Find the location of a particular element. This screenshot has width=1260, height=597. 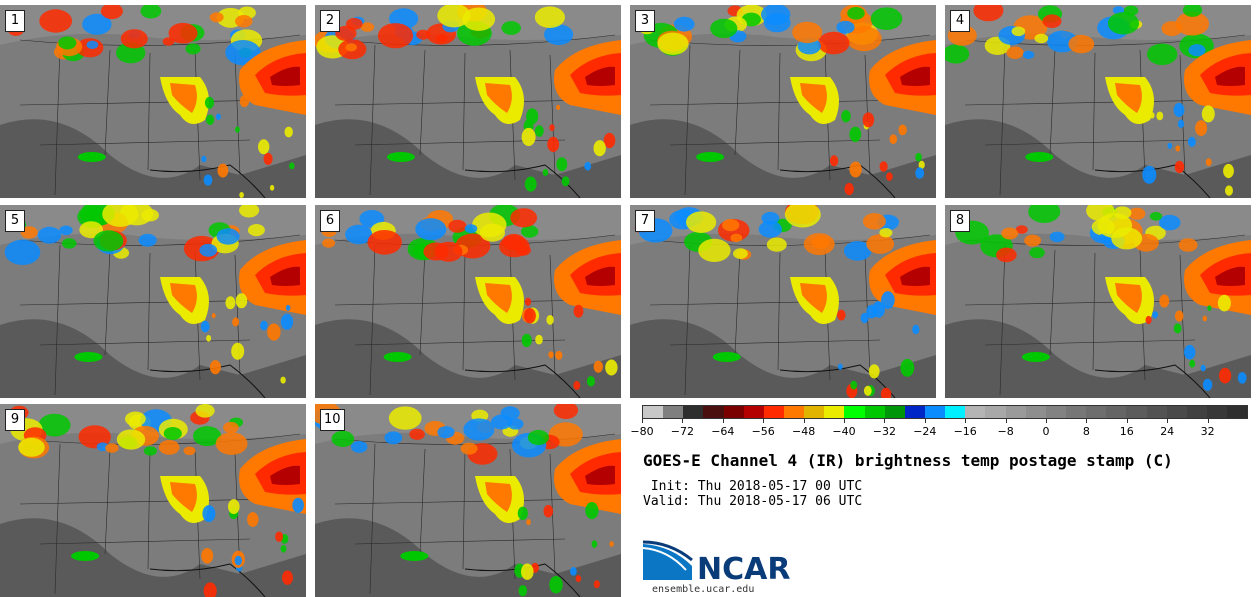

panel-number: 6 is located at coordinates (330, 221).